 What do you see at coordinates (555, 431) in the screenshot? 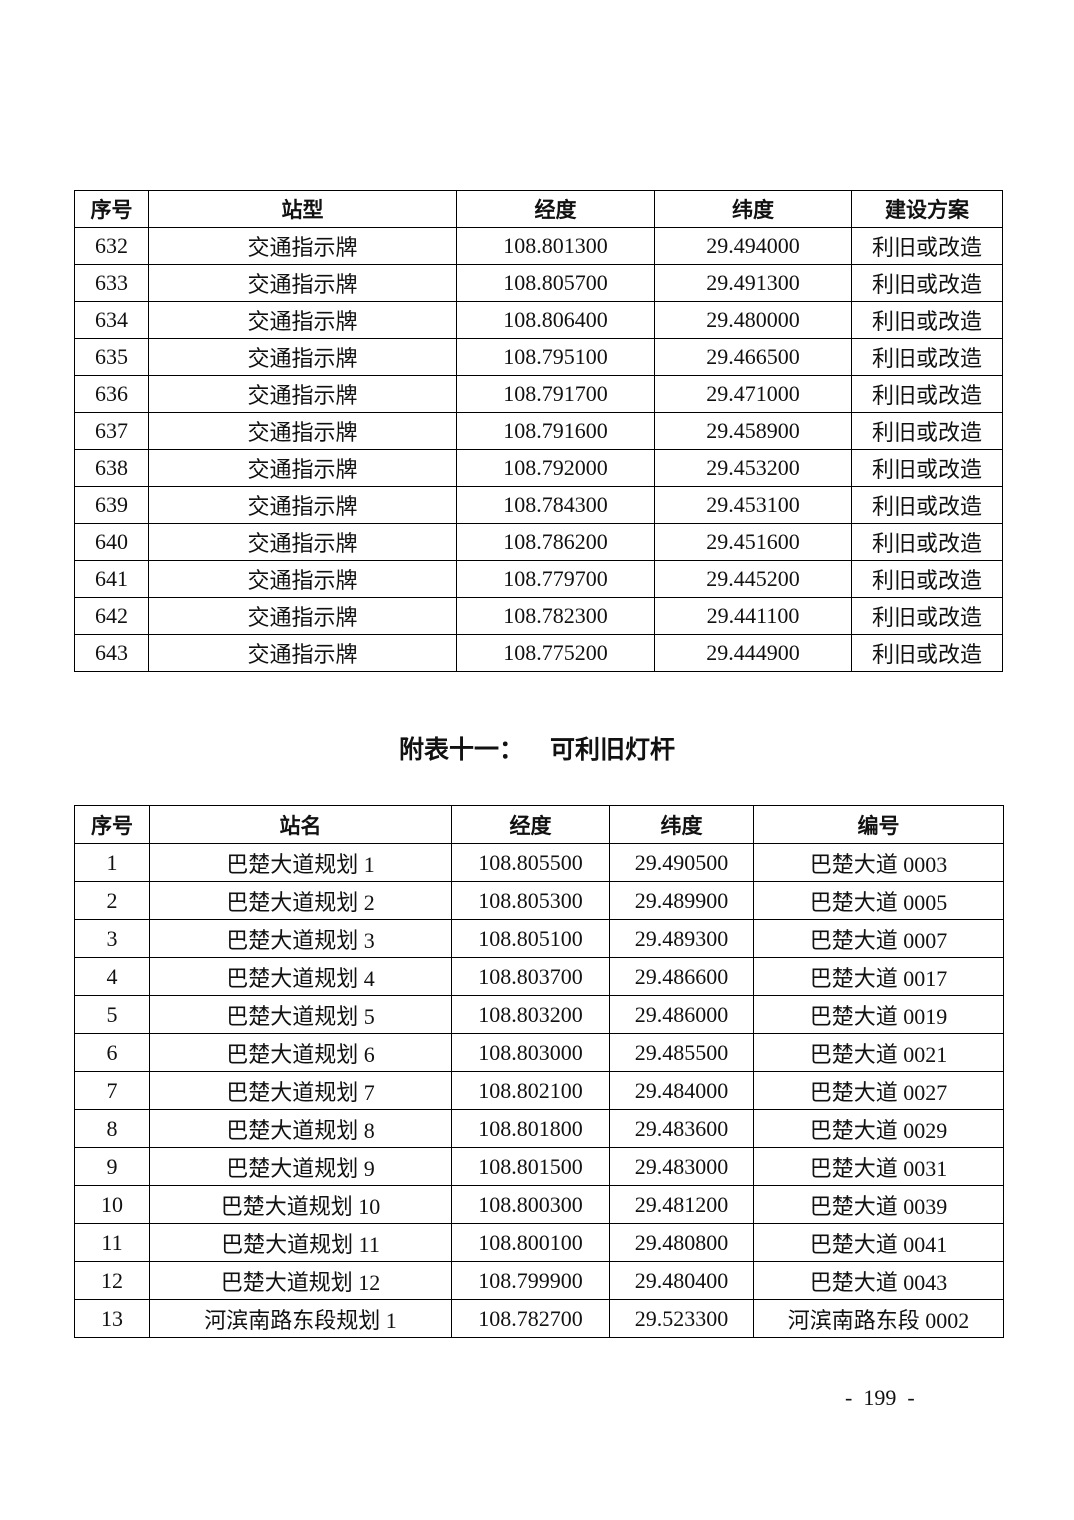
I see `table-cell: 108.791600` at bounding box center [555, 431].